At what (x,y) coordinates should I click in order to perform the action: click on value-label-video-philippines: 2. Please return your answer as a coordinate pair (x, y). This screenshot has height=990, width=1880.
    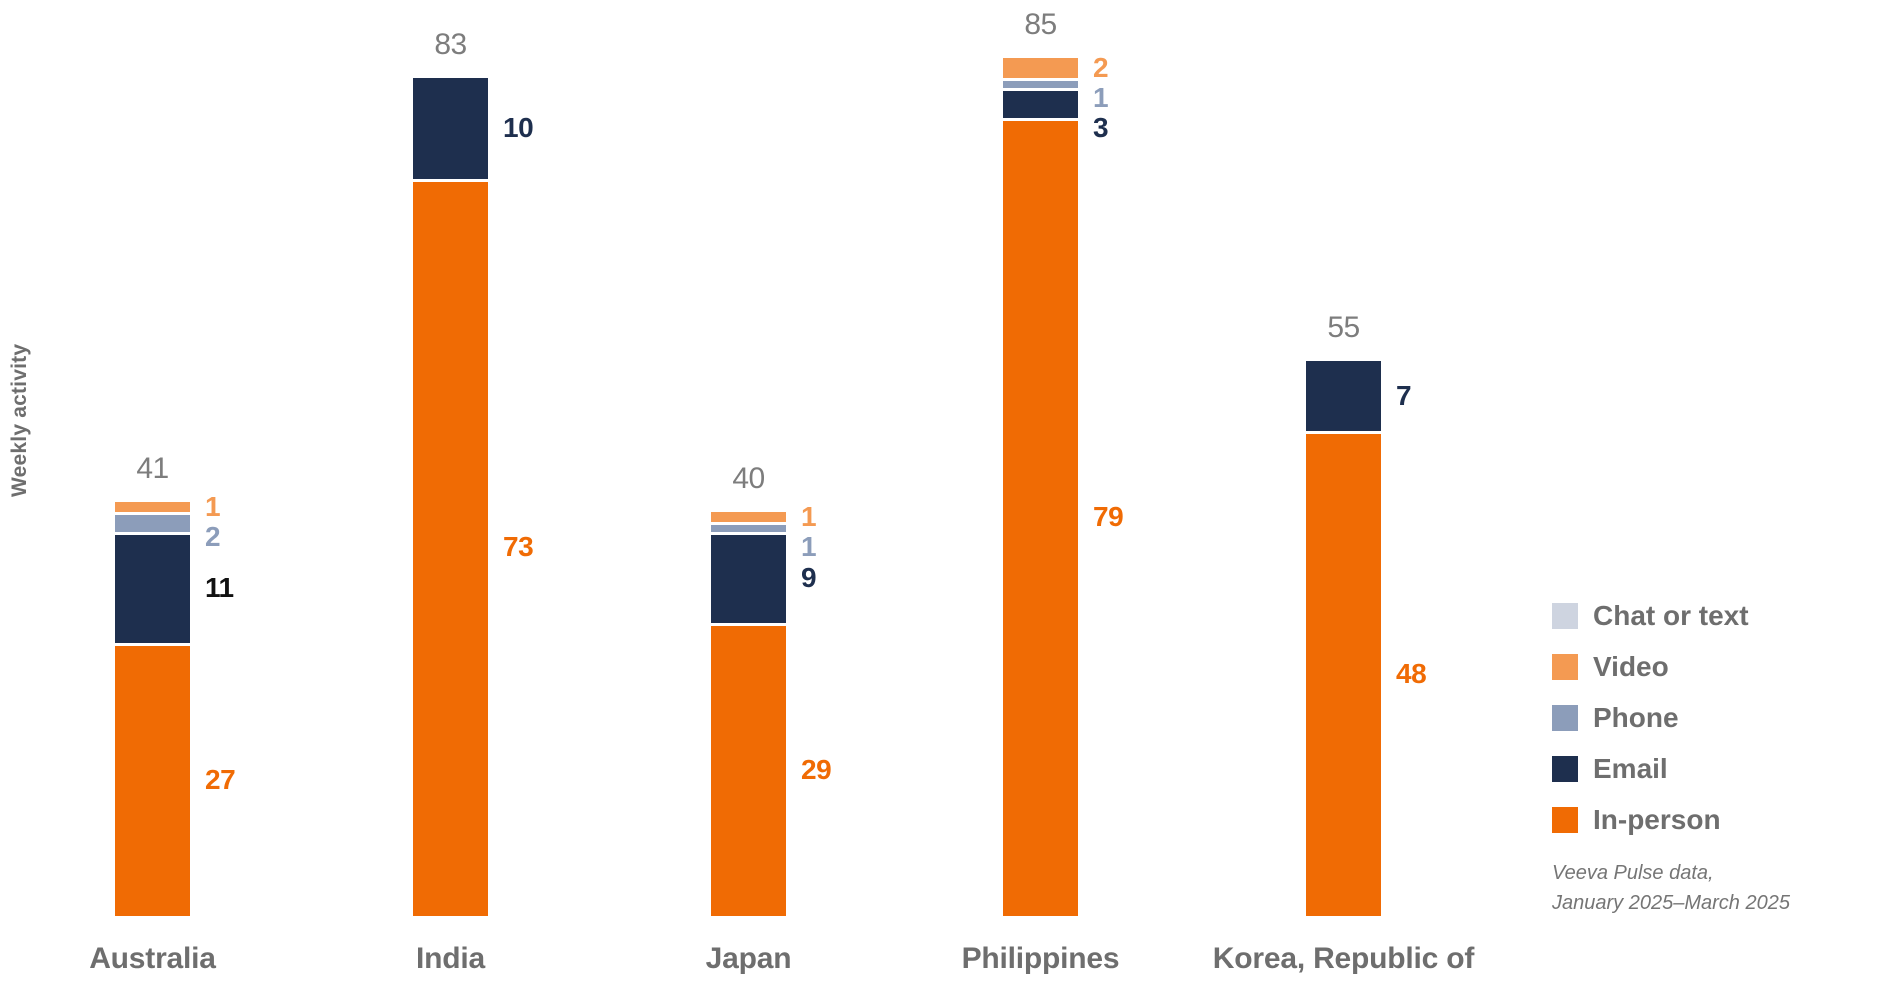
    Looking at the image, I should click on (1101, 67).